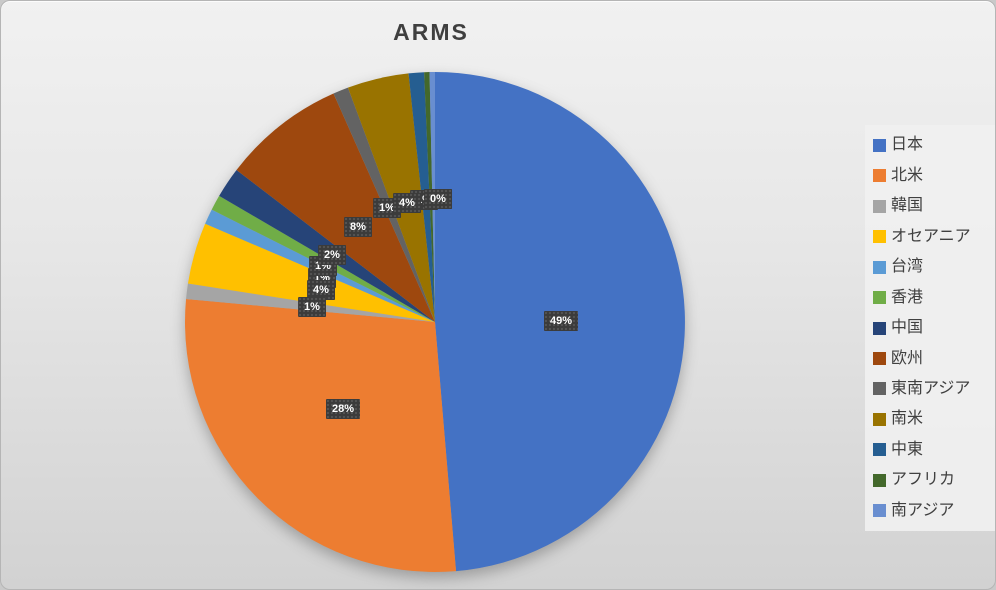 Image resolution: width=996 pixels, height=590 pixels. What do you see at coordinates (561, 321) in the screenshot?
I see `data-label-japan: 49%` at bounding box center [561, 321].